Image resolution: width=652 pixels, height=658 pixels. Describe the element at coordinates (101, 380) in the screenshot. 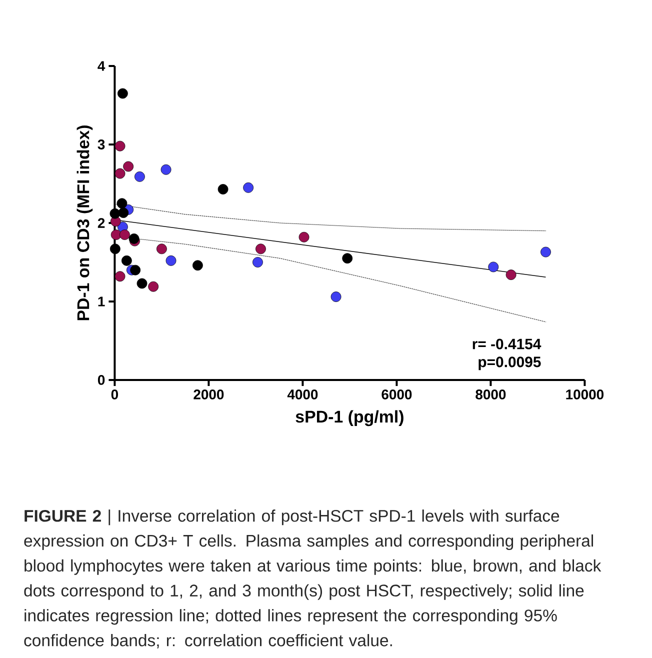

I see `y-tick-label: 0` at that location.